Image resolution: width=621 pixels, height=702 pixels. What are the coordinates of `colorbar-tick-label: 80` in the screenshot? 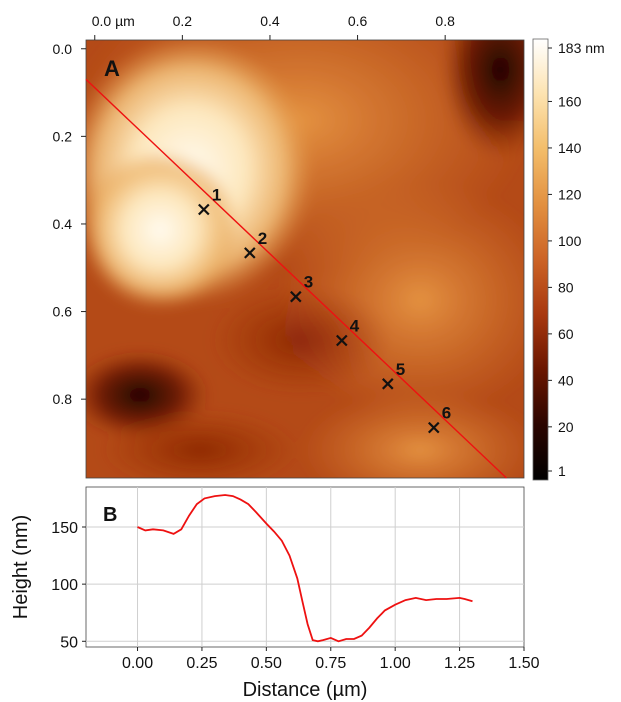 It's located at (566, 287).